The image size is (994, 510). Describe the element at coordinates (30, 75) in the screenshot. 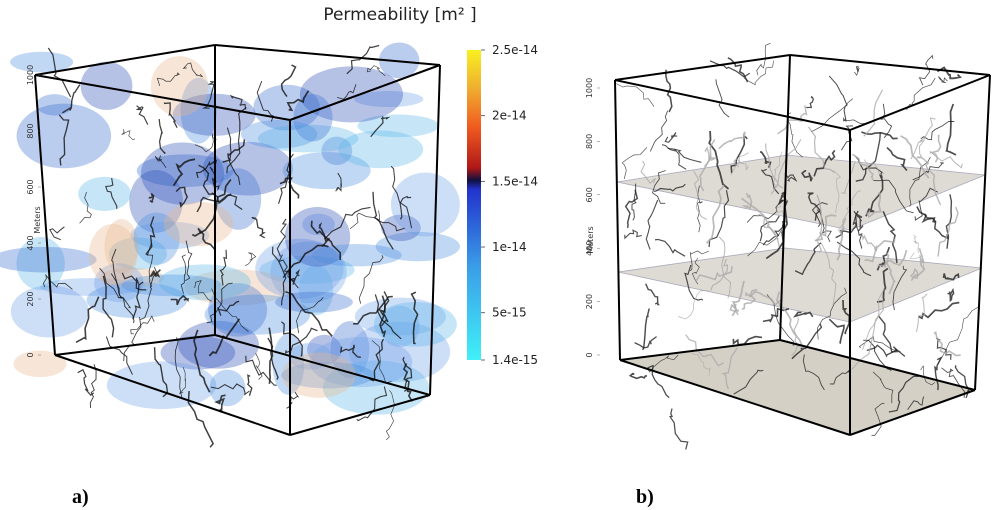

I see `y-tick-label: 1000` at that location.